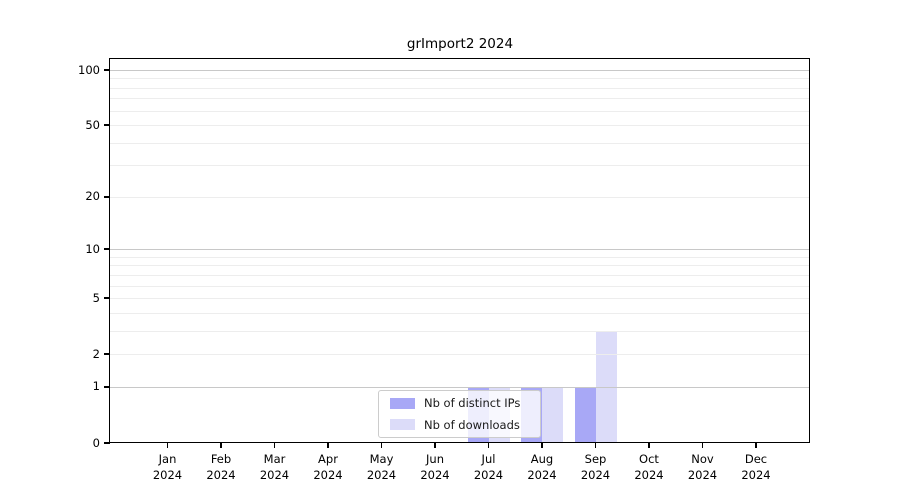 The height and width of the screenshot is (500, 900). I want to click on x-tick-label: Nov 2024, so click(703, 467).